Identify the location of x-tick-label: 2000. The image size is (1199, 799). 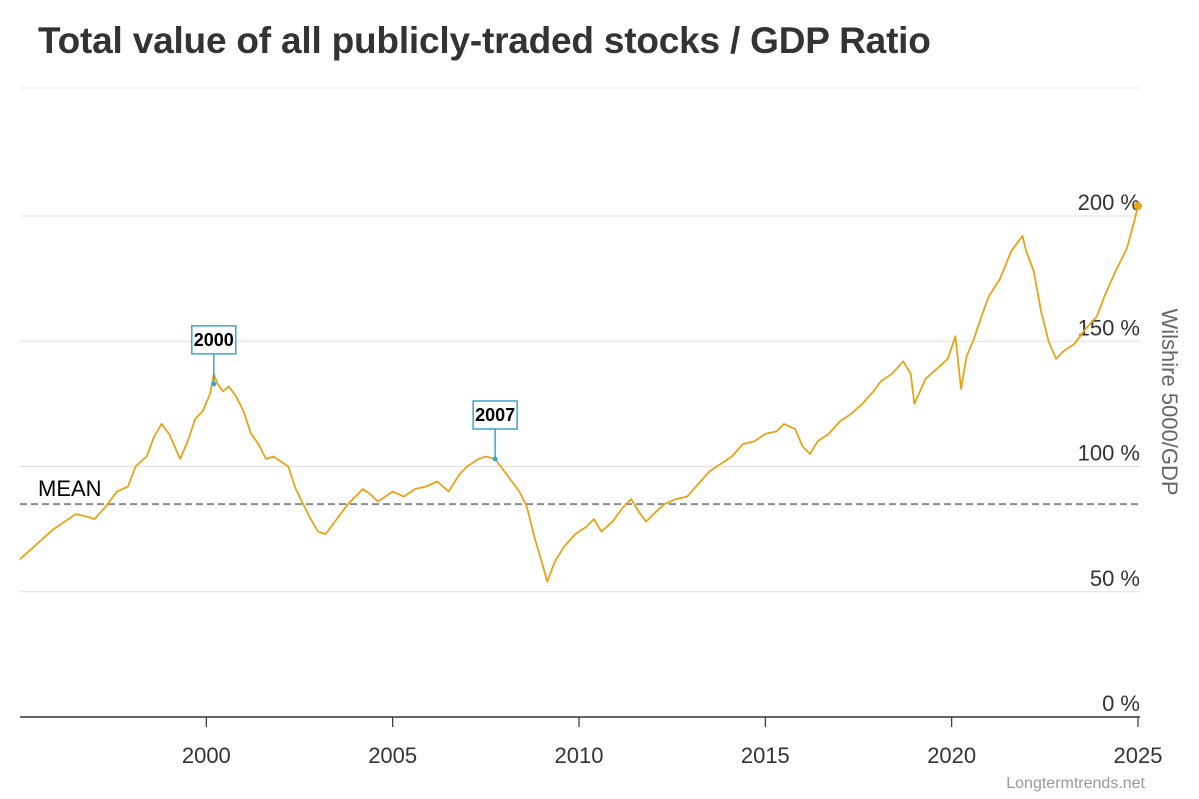
(206, 755).